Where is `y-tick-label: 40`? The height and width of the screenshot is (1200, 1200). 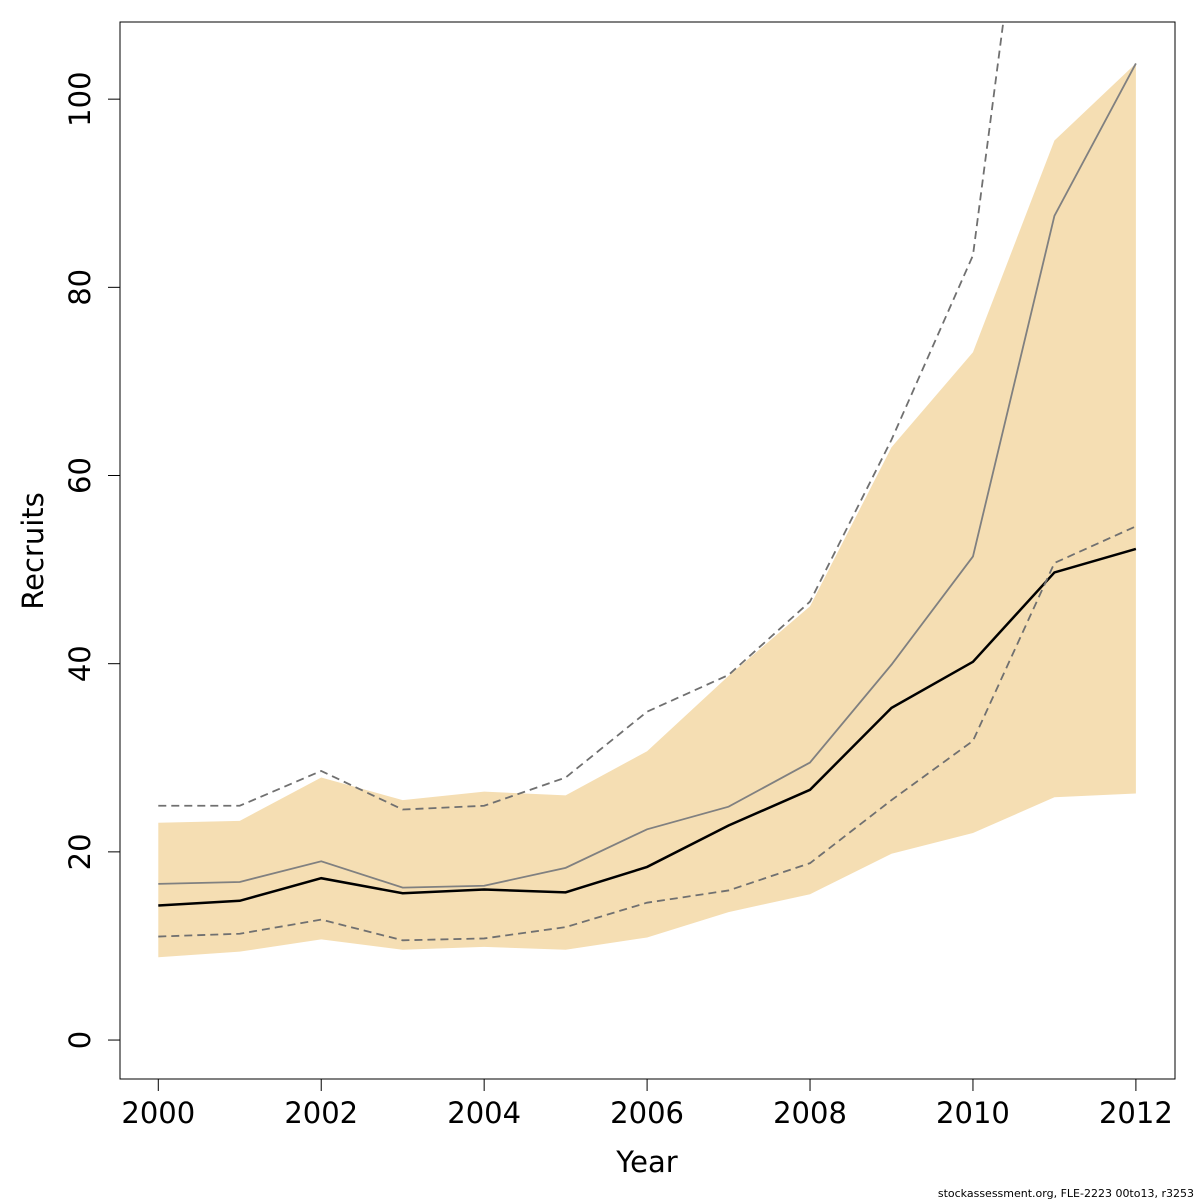
y-tick-label: 40 is located at coordinates (80, 663).